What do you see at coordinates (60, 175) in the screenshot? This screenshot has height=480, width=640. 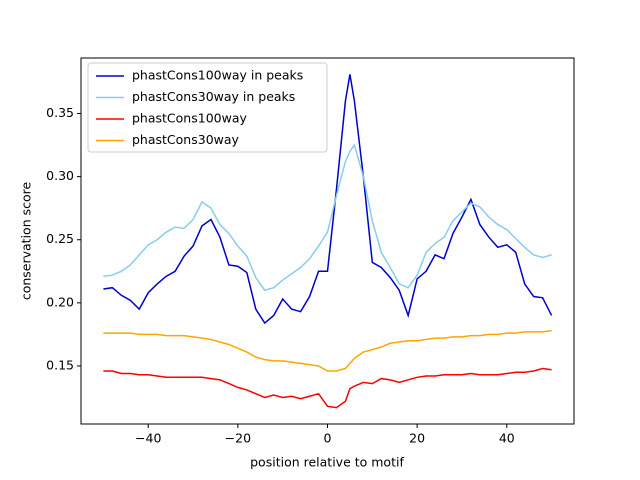 I see `y-tick-label: 0.30` at bounding box center [60, 175].